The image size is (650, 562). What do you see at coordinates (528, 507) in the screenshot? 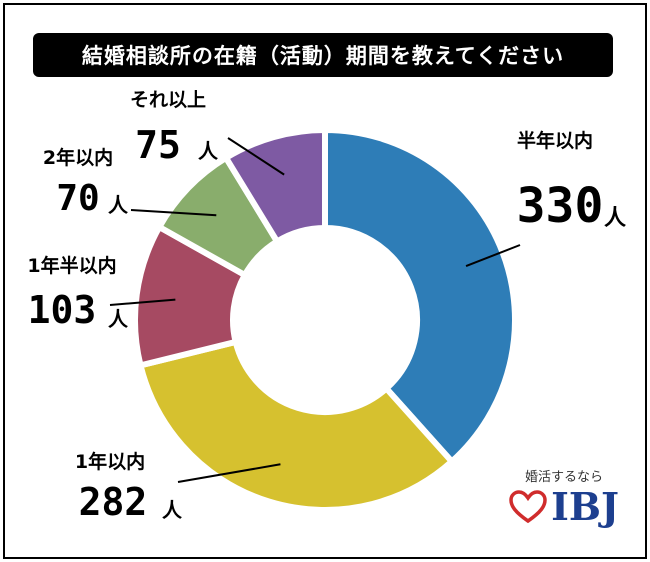
I see `heart-icon` at bounding box center [528, 507].